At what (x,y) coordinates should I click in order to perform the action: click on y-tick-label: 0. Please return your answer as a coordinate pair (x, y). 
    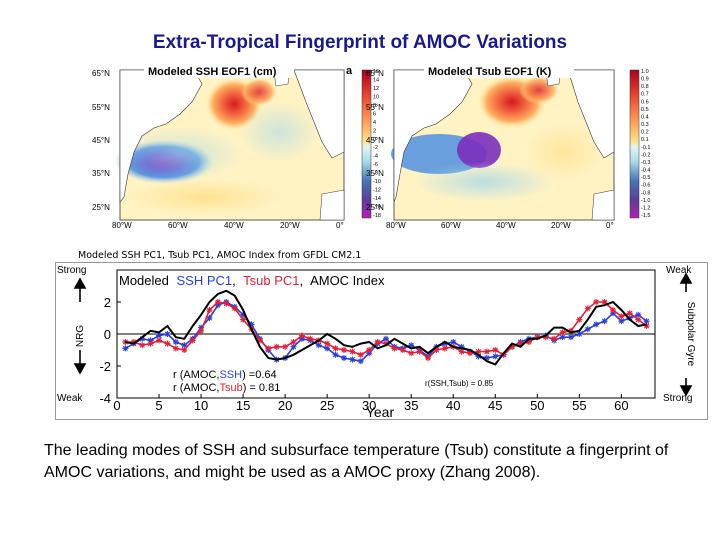
    Looking at the image, I should click on (107, 334).